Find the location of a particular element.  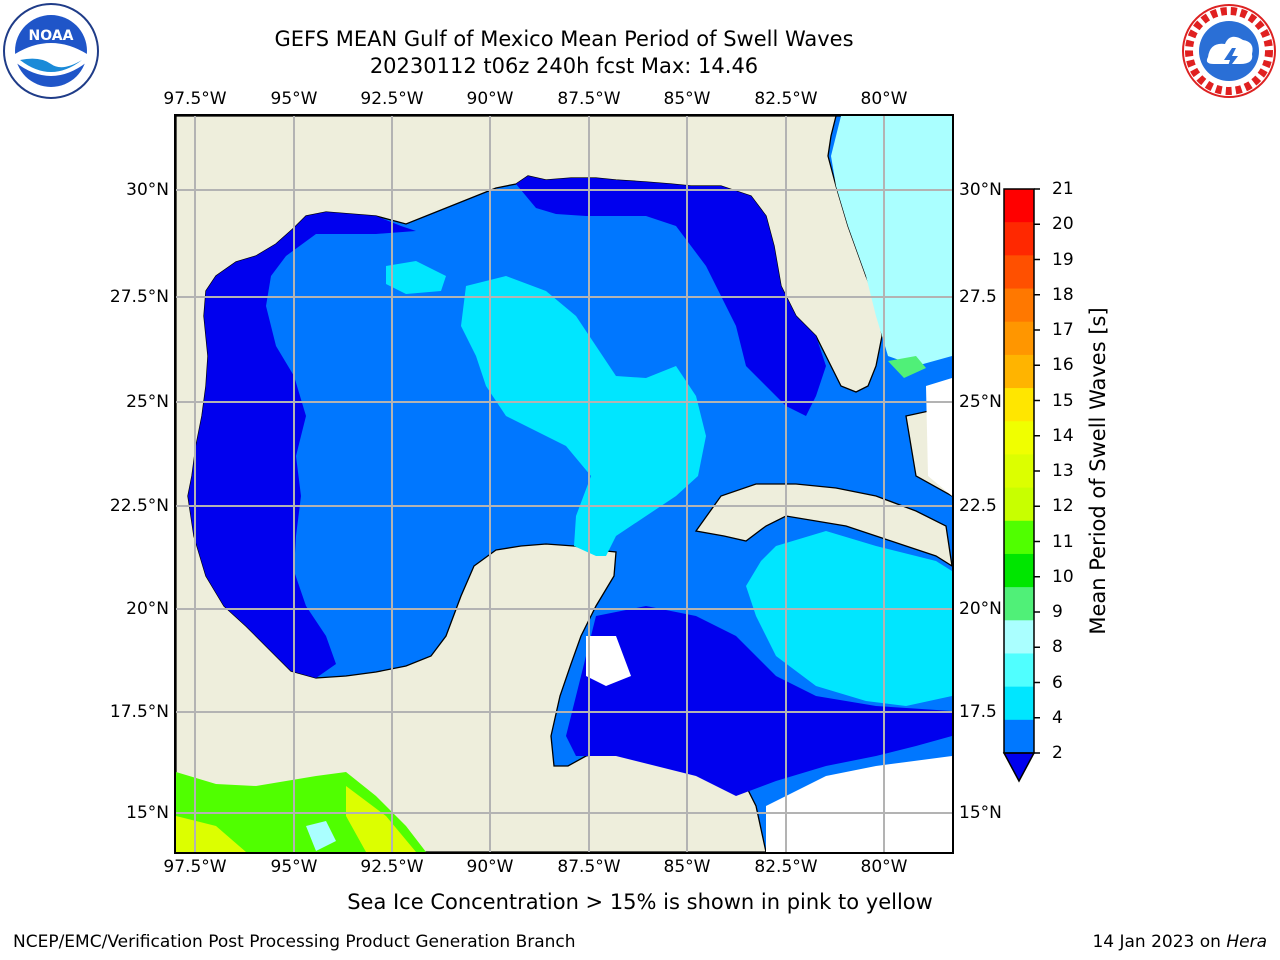

lon-tick-top: 97.5°W is located at coordinates (195, 99).